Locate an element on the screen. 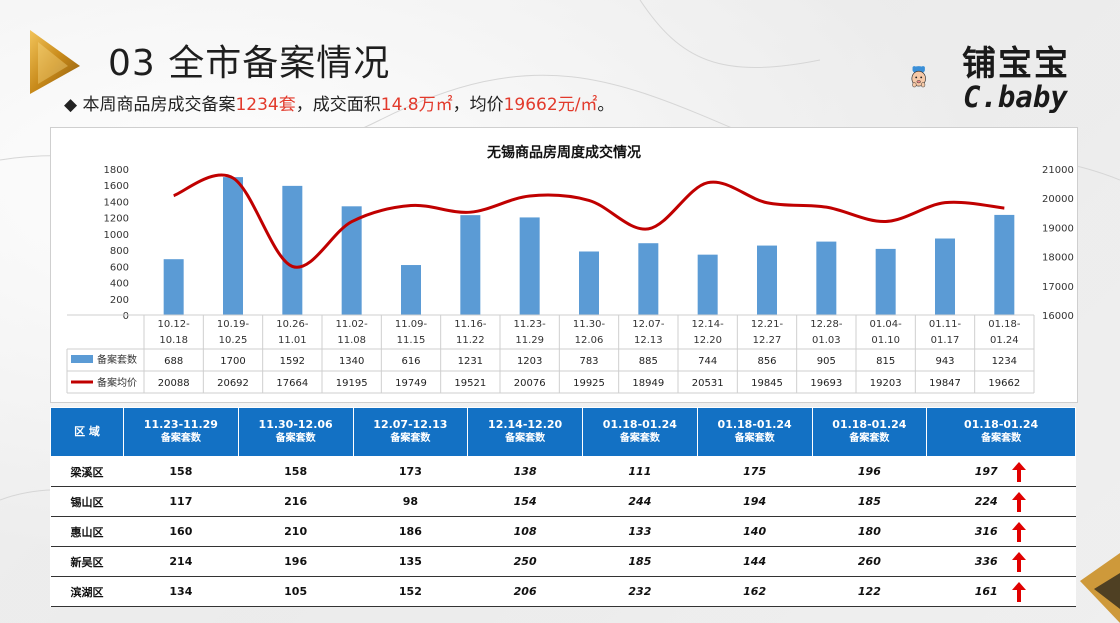  value-cell: 108 is located at coordinates (525, 531).